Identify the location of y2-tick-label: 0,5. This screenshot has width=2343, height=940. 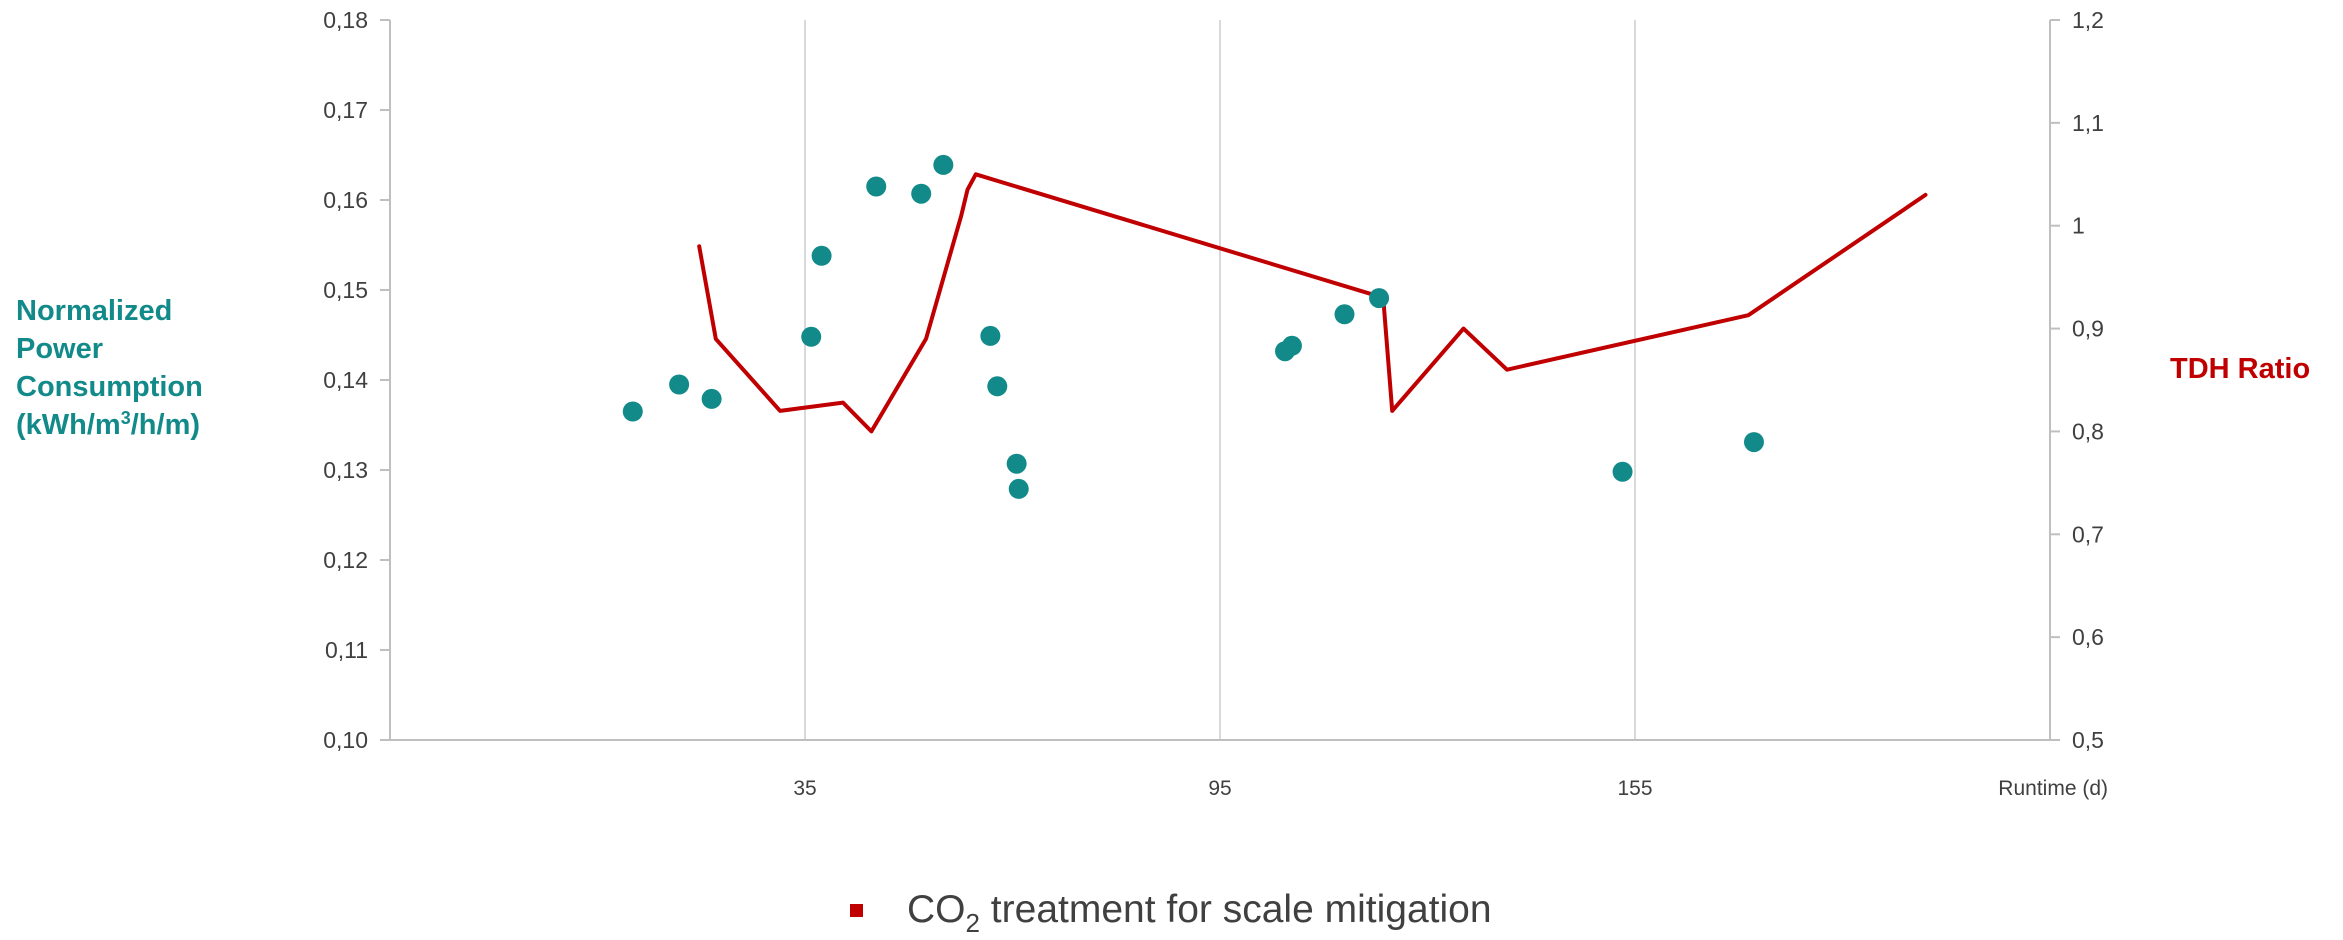
(2088, 740).